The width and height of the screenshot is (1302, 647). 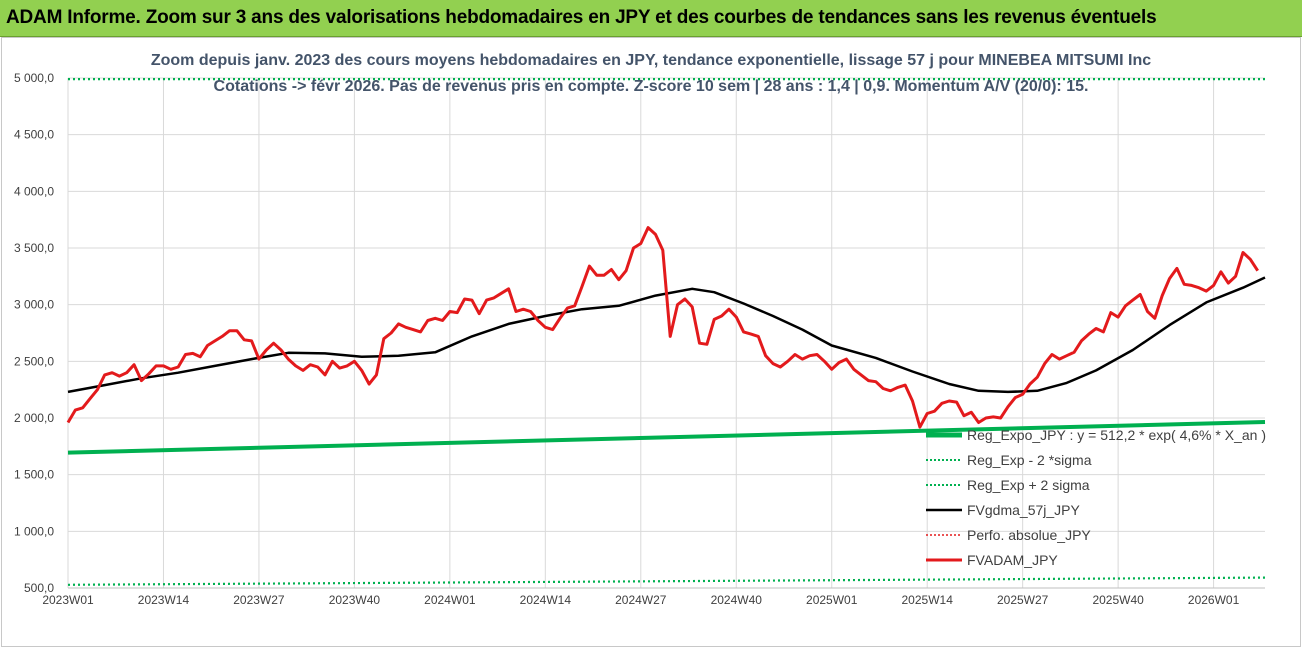 What do you see at coordinates (737, 600) in the screenshot?
I see `x-tick-label: 2024W40` at bounding box center [737, 600].